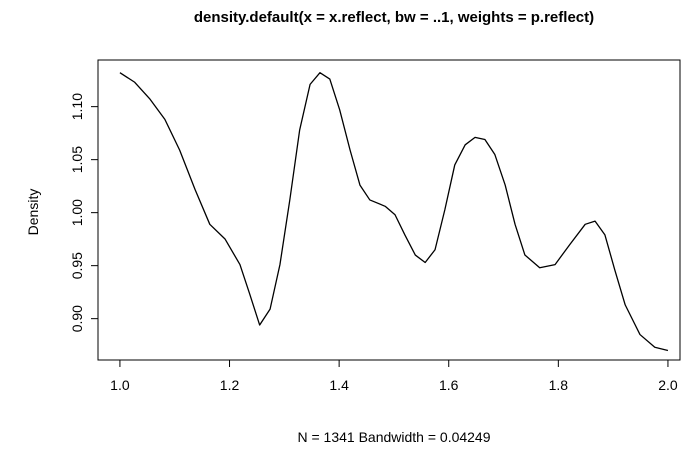  I want to click on y-tick-label: 1.00, so click(77, 212).